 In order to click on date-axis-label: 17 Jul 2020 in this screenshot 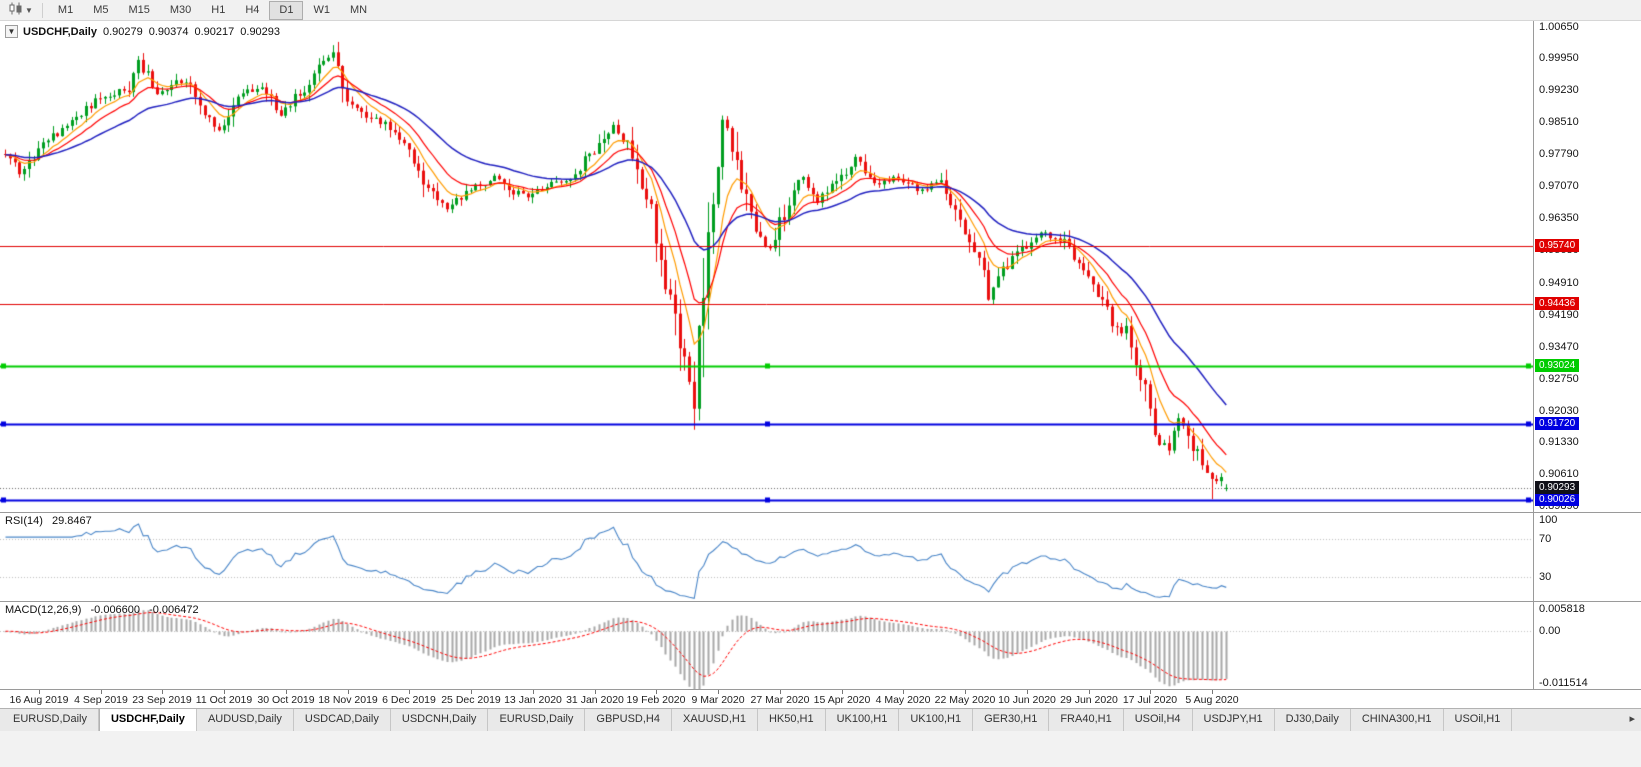, I will do `click(1150, 700)`.